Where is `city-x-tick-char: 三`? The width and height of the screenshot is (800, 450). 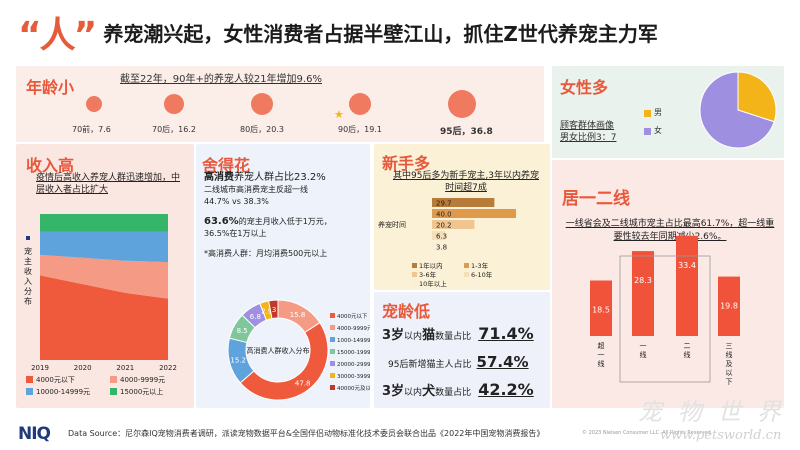
city-x-tick-char: 三 is located at coordinates (729, 346).